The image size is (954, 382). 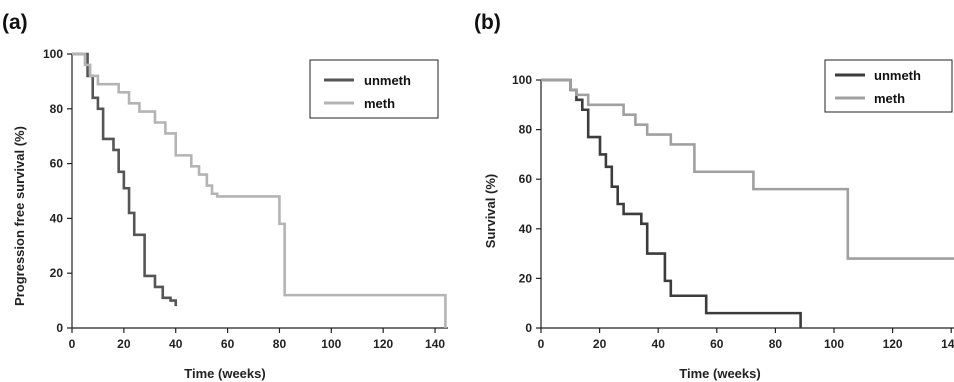 What do you see at coordinates (15, 22) in the screenshot?
I see `panel-a-label: (a)` at bounding box center [15, 22].